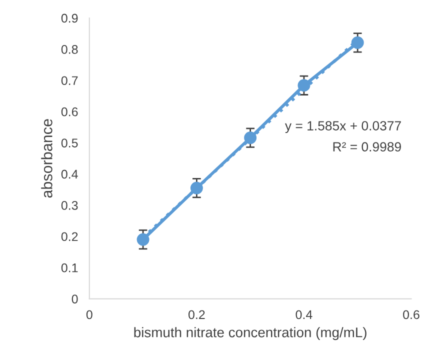 This screenshot has width=447, height=360. What do you see at coordinates (342, 127) in the screenshot?
I see `annotation: y = 1.585x + 0.0377` at bounding box center [342, 127].